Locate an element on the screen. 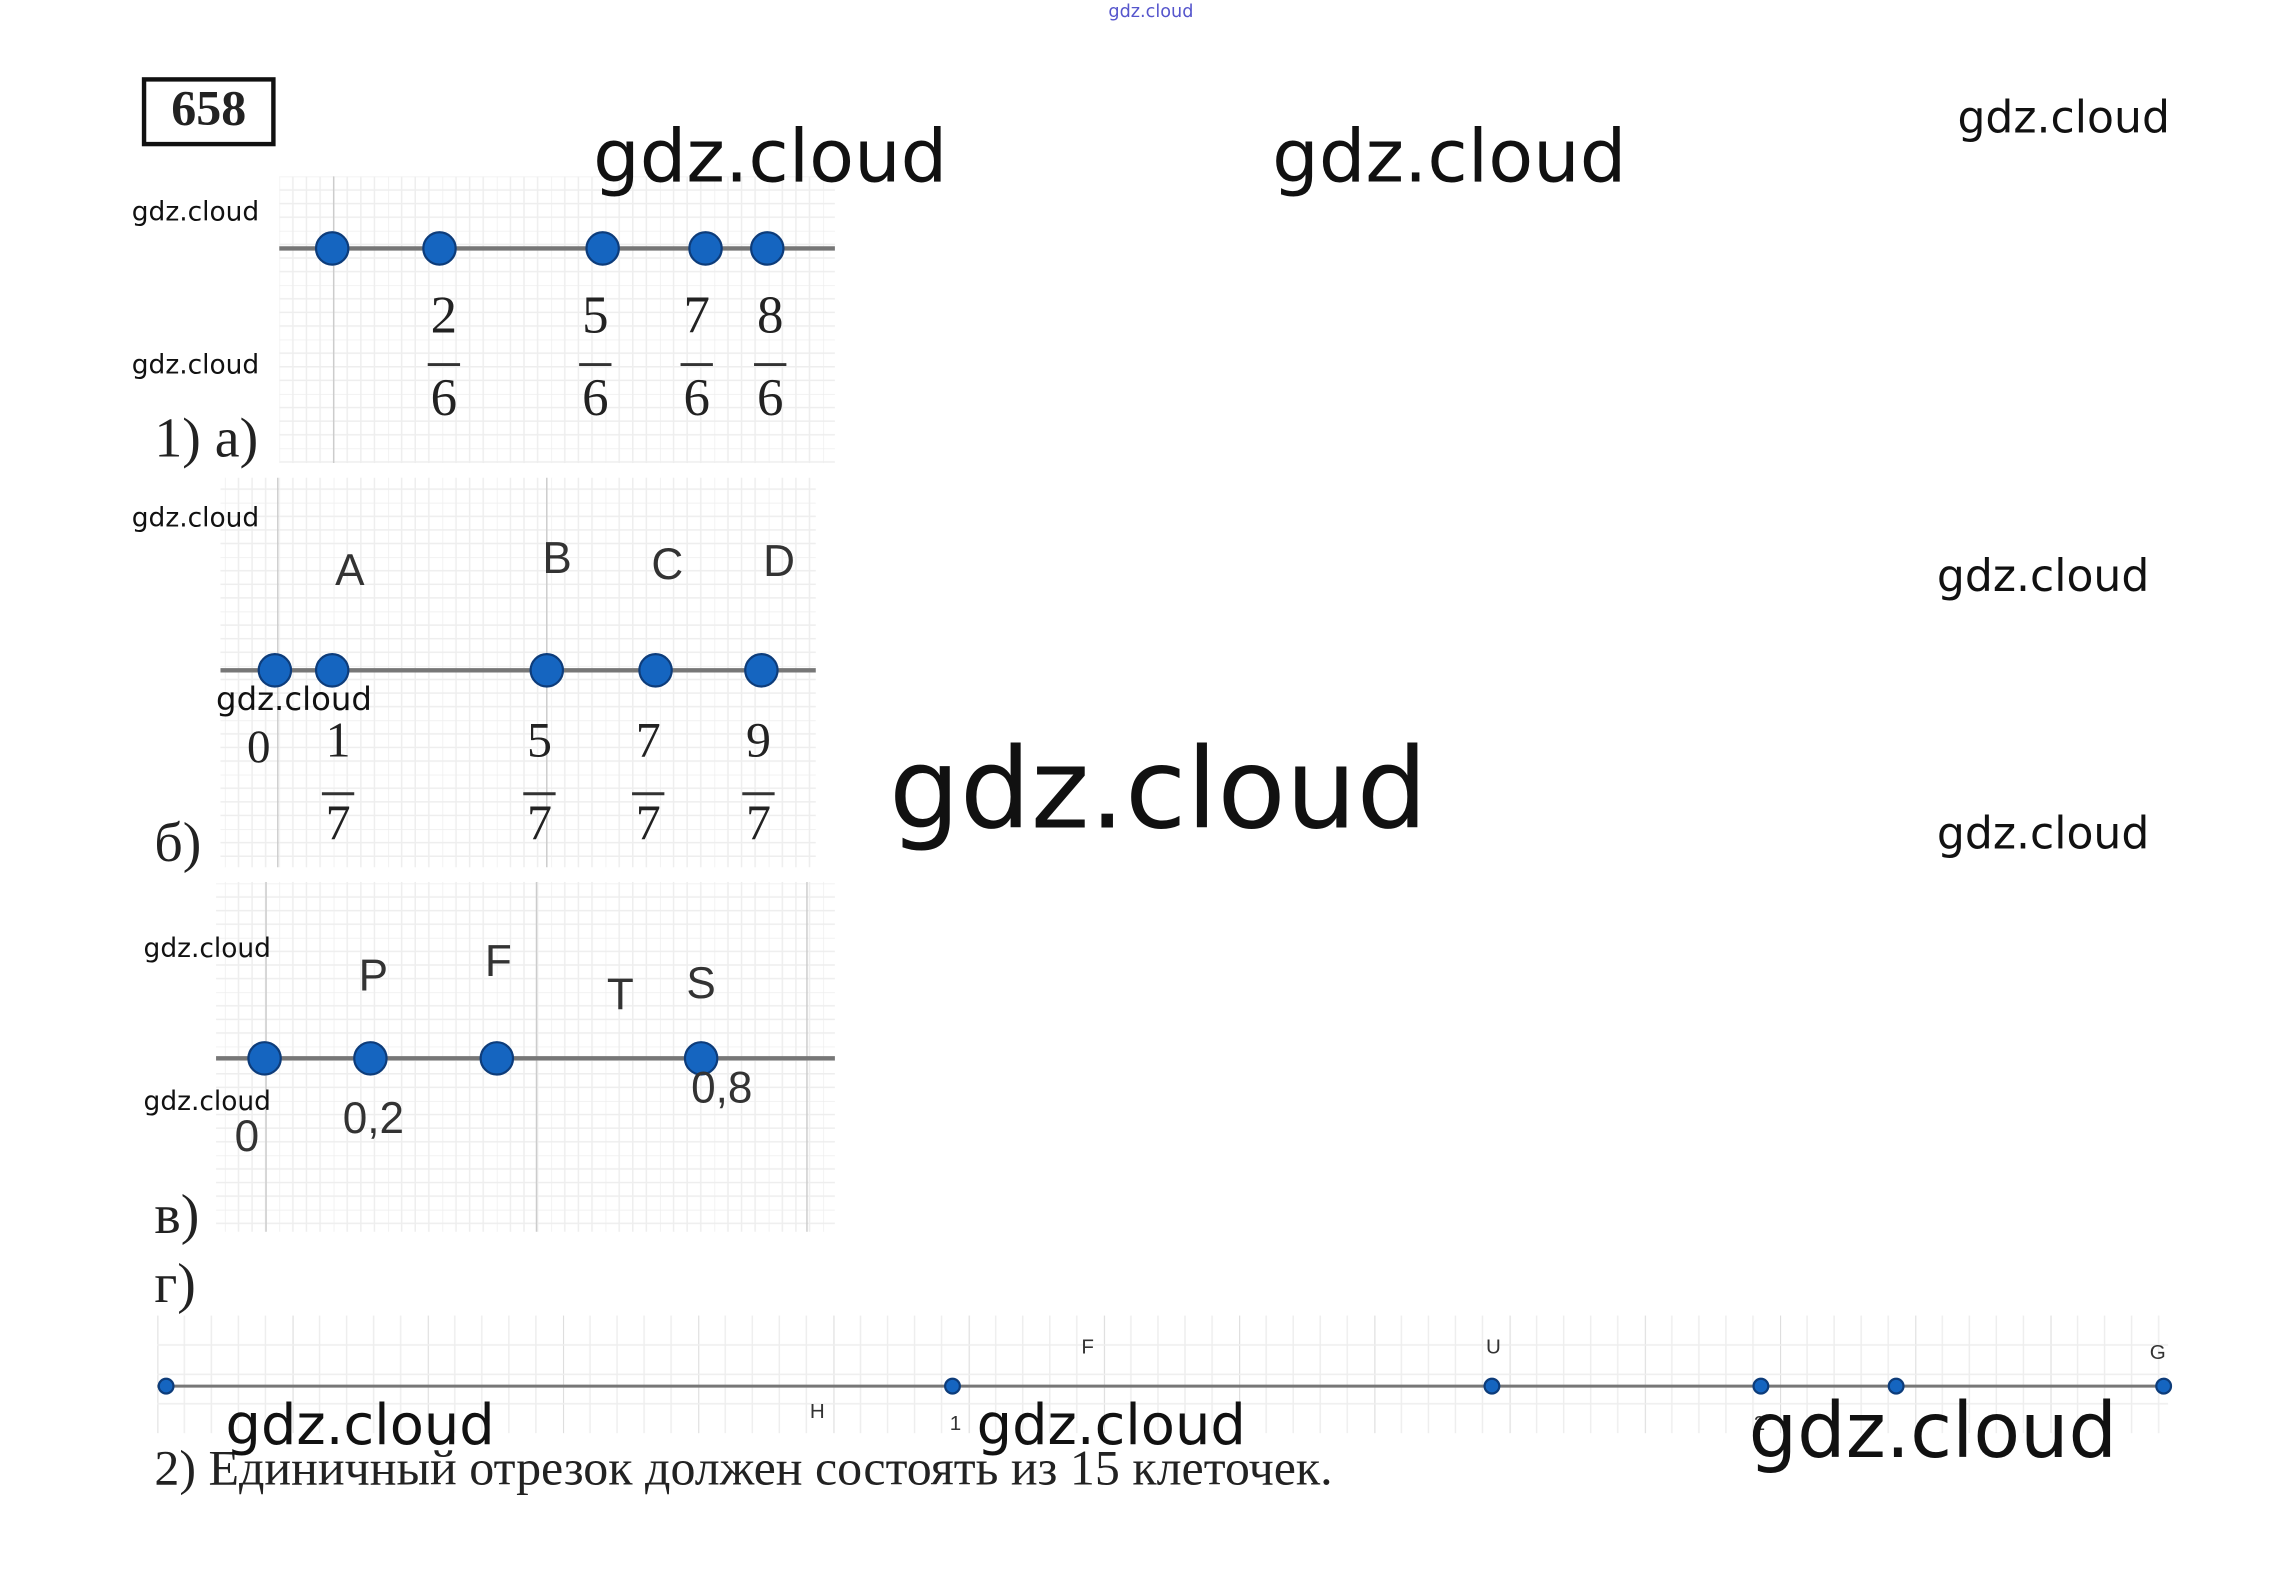 The image size is (2293, 1589). grid-d is located at coordinates (1163, 1374).